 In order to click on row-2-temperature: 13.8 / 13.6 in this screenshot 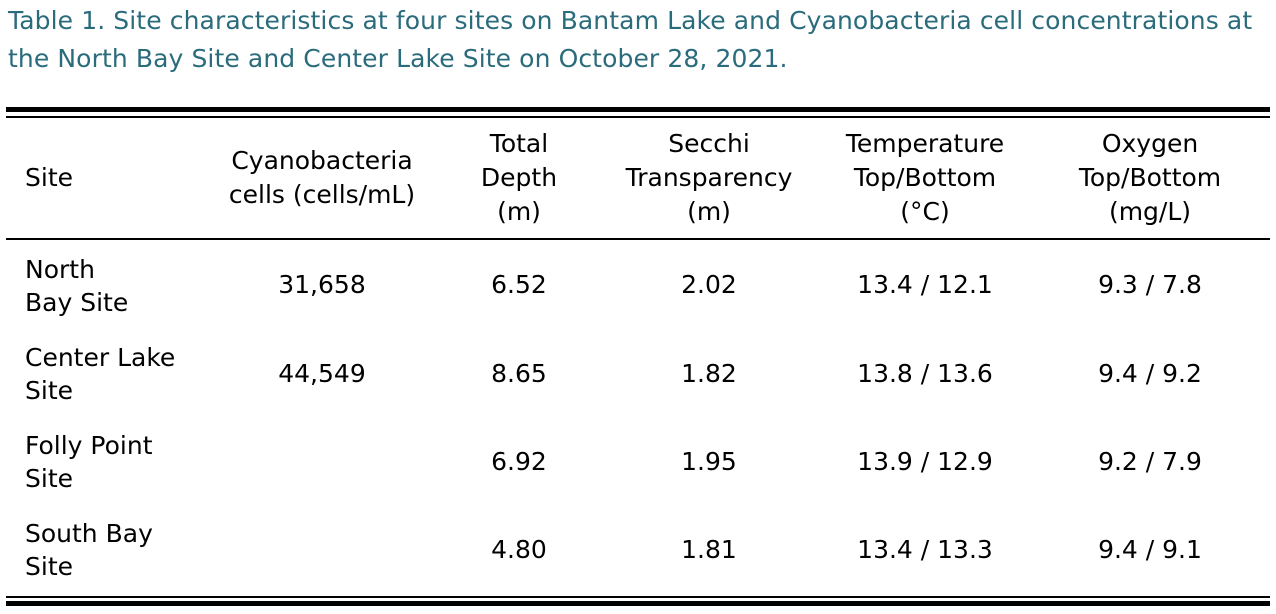, I will do `click(925, 373)`.